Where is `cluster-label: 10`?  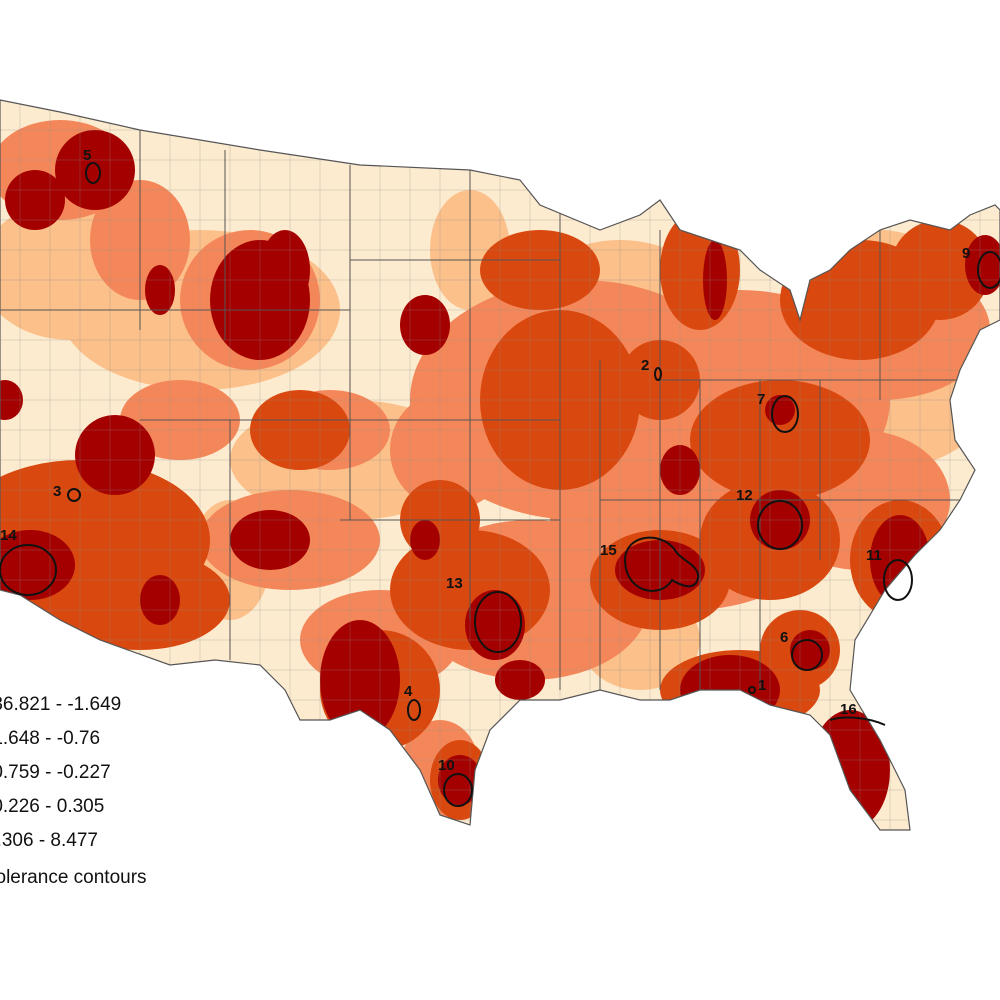
cluster-label: 10 is located at coordinates (446, 765).